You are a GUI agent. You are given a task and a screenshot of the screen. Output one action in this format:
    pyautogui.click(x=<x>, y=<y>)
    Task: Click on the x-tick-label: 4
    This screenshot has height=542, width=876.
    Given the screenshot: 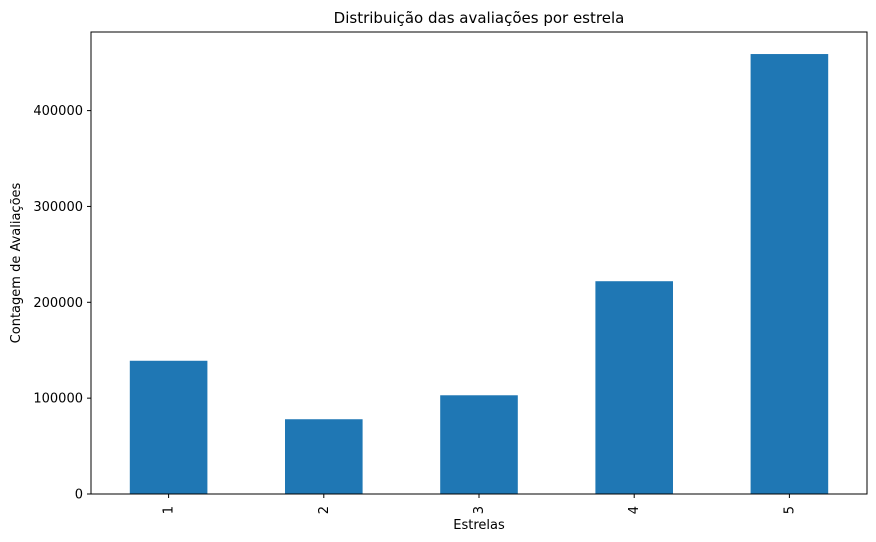 What is the action you would take?
    pyautogui.click(x=634, y=510)
    